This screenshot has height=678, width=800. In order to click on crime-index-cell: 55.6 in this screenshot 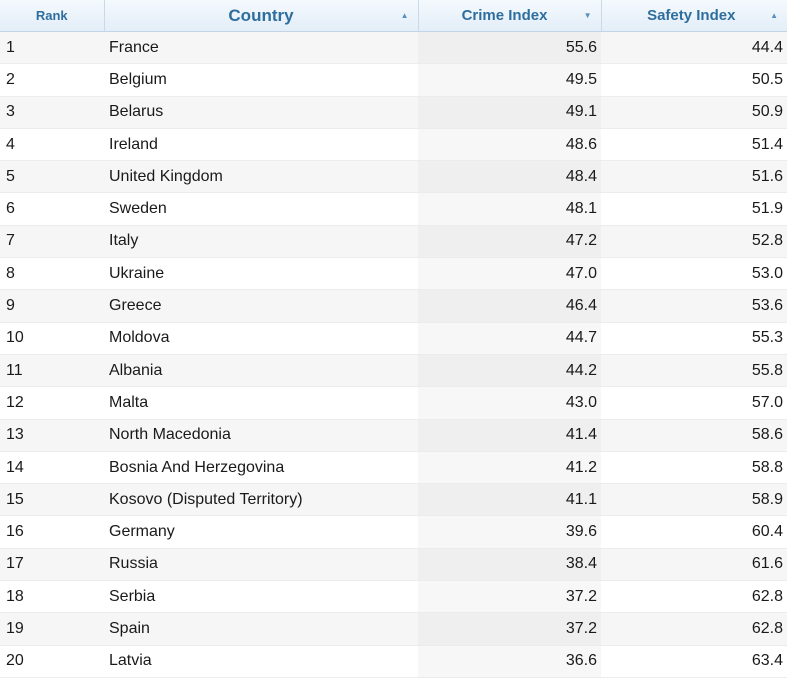, I will do `click(509, 48)`.